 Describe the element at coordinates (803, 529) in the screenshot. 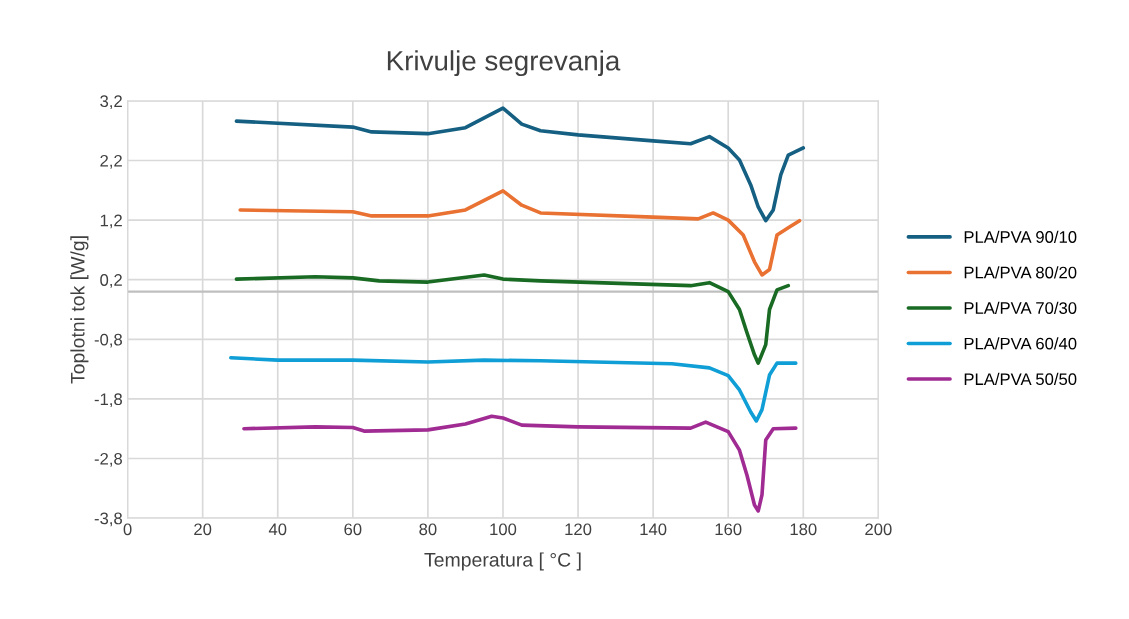

I see `x-tick-label: 180` at that location.